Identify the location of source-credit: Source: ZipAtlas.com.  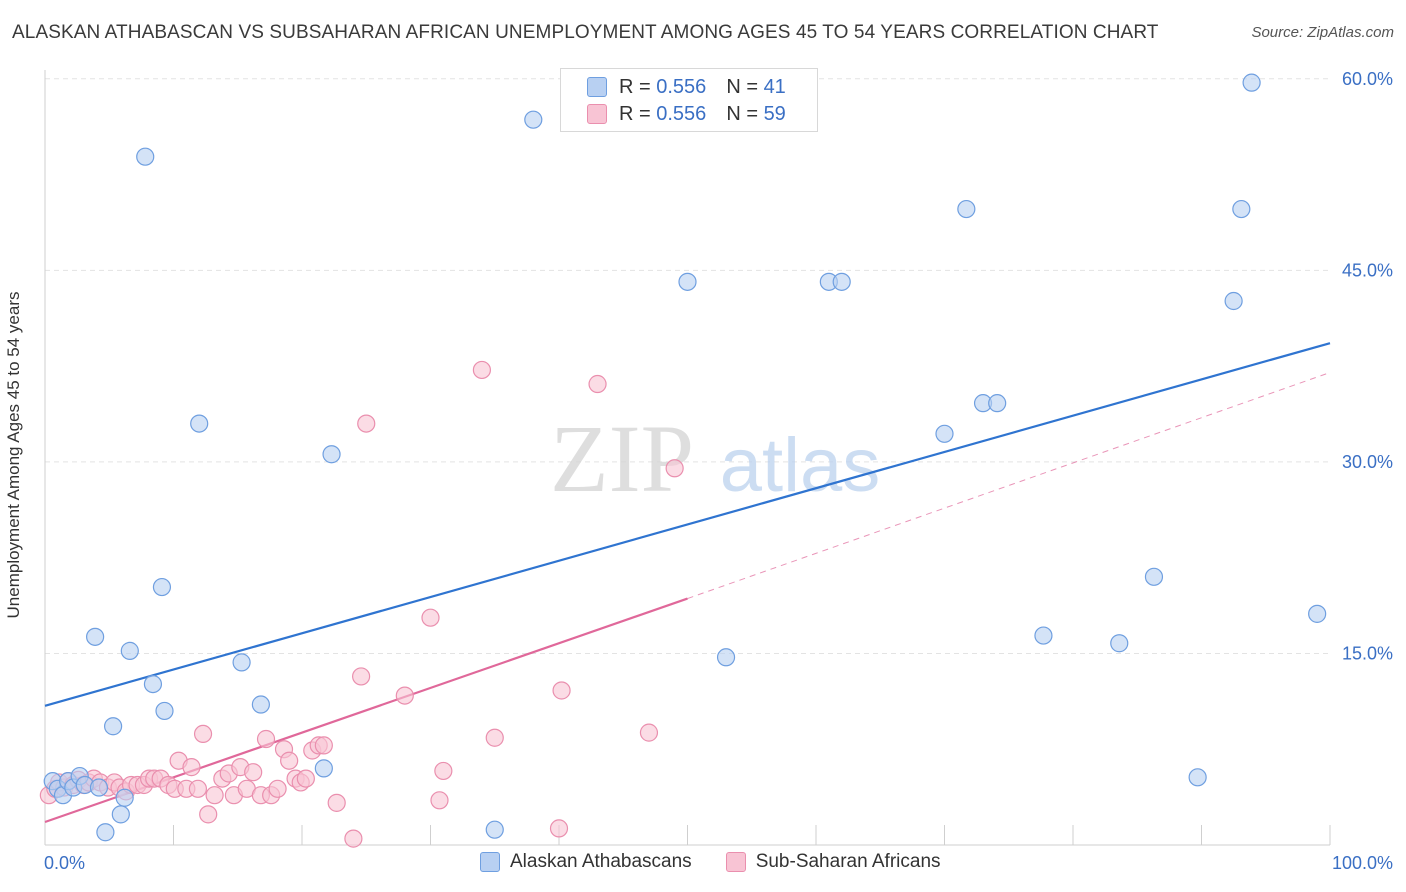
(1322, 32).